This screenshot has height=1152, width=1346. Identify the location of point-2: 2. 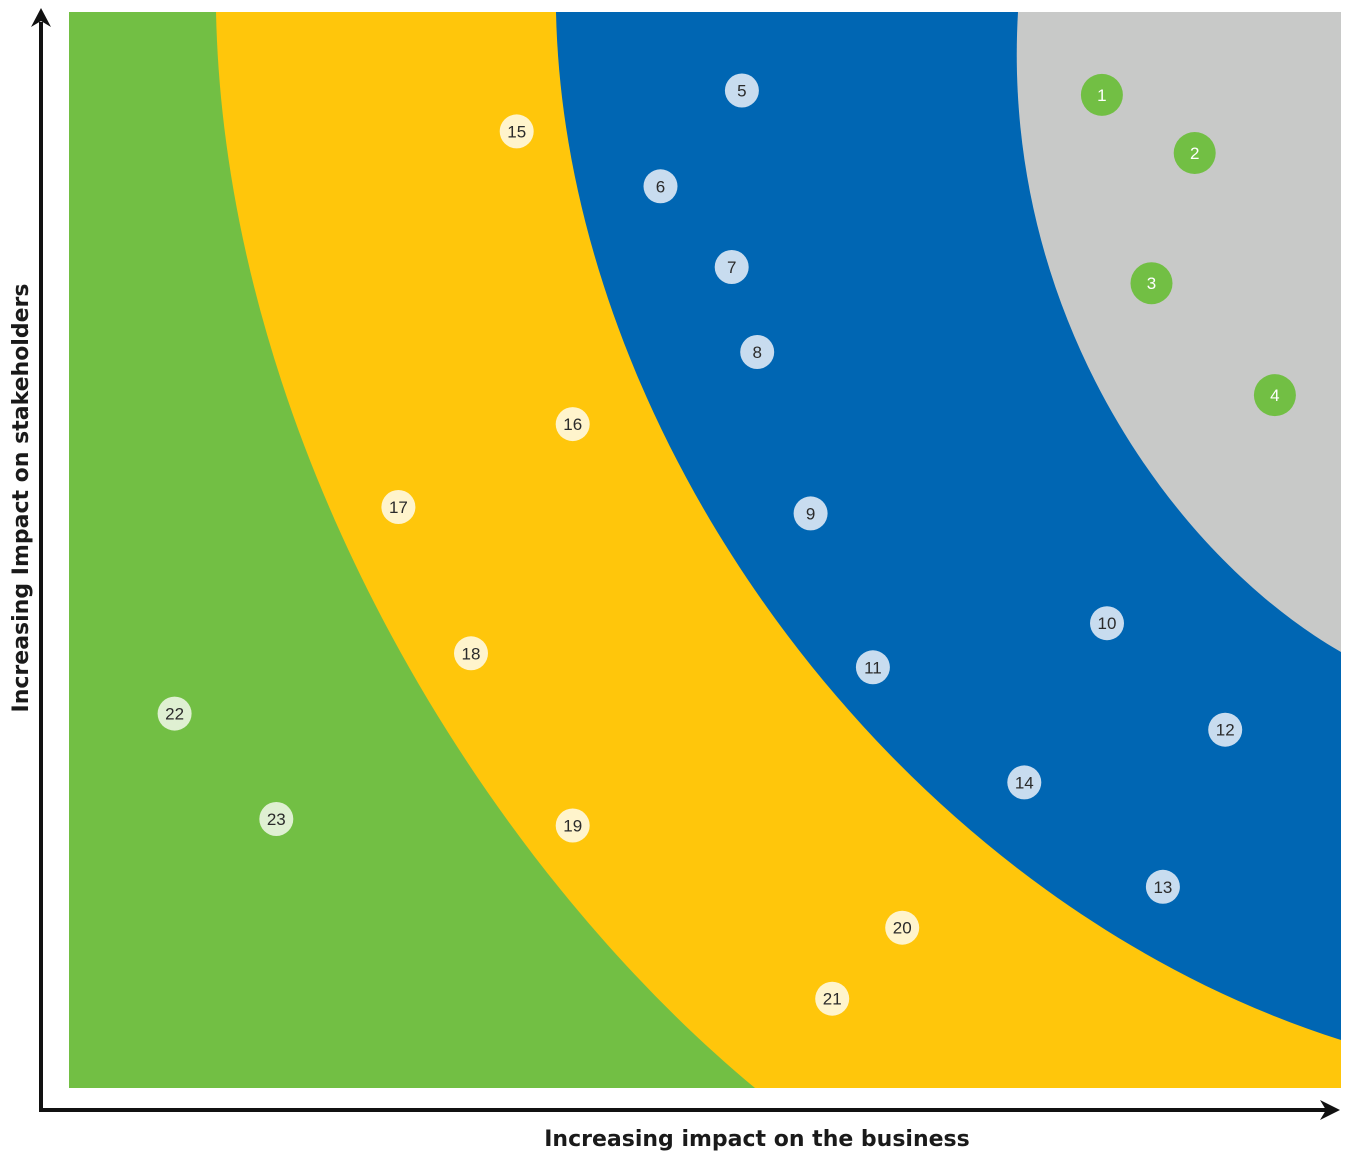
(1194, 153).